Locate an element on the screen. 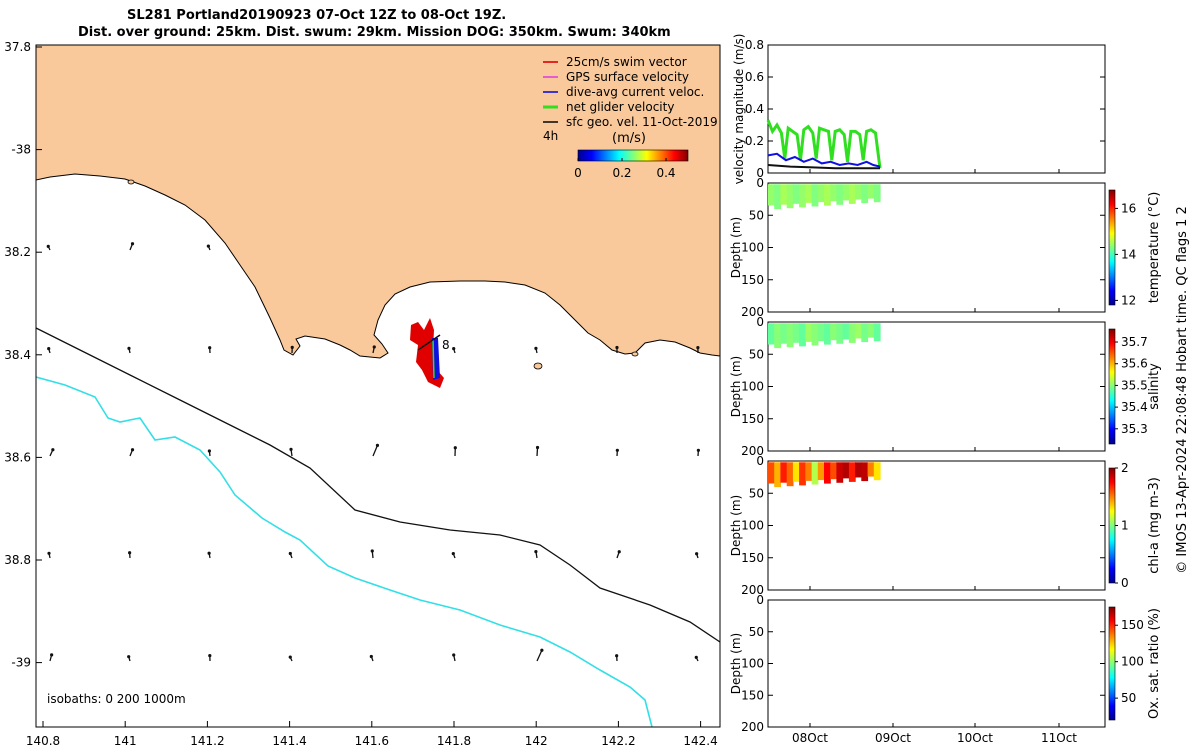 The height and width of the screenshot is (750, 1200). map-cbar-tick-label: 0.4 is located at coordinates (665, 173).